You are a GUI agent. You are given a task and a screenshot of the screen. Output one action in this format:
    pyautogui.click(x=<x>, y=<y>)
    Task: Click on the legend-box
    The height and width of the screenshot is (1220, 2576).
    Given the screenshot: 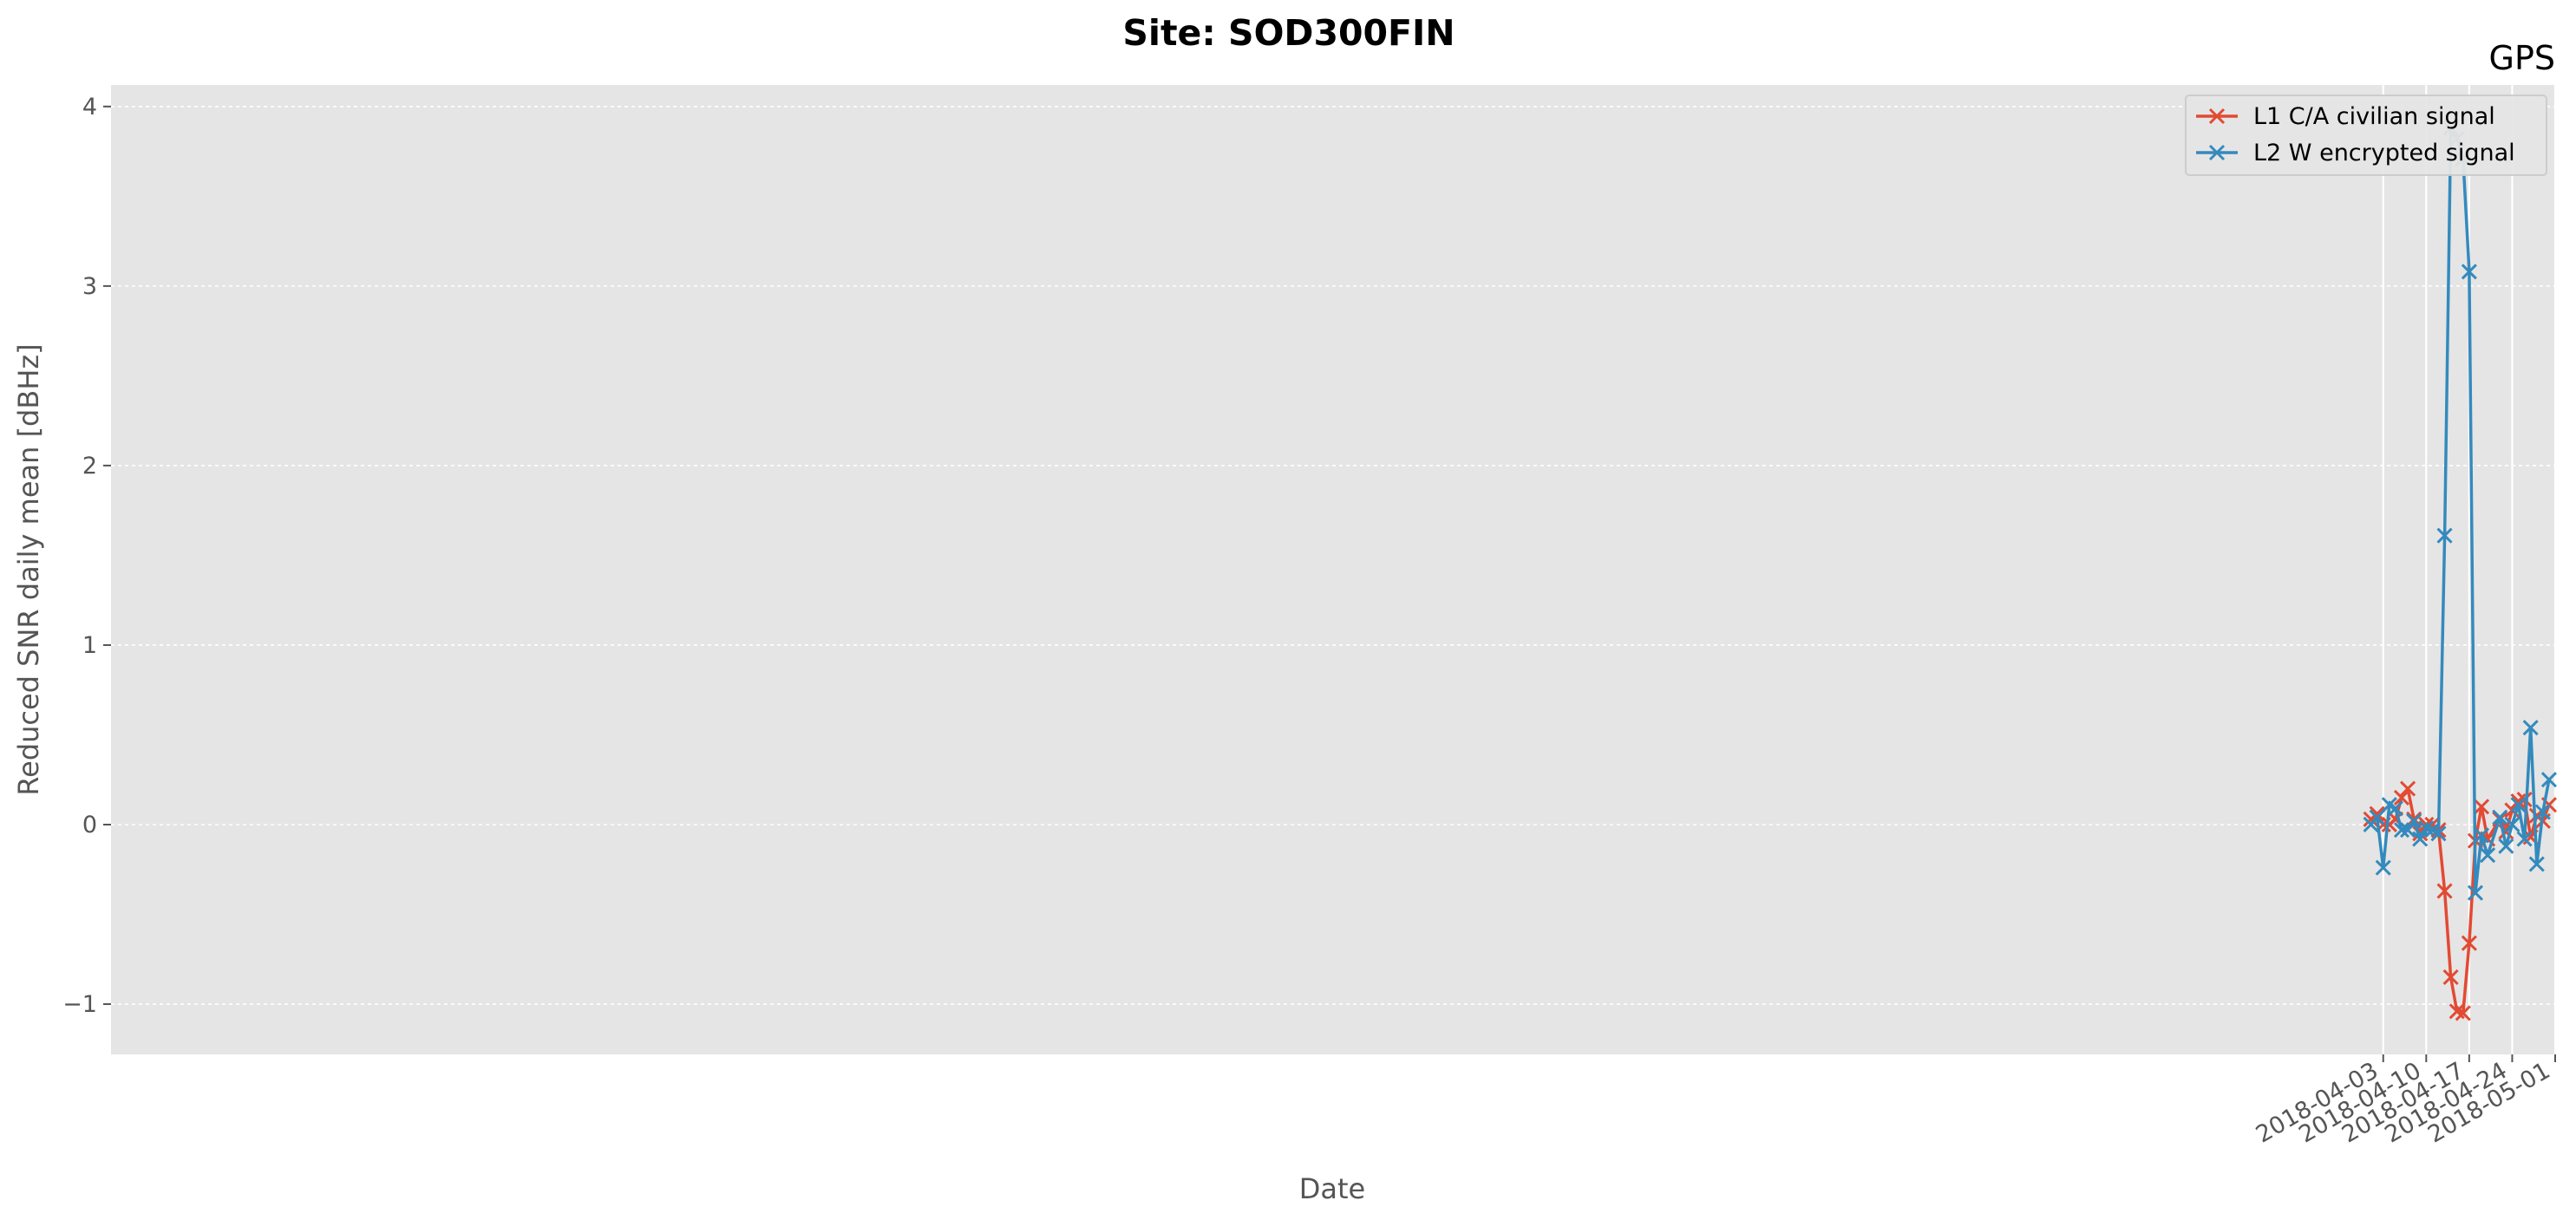 What is the action you would take?
    pyautogui.click(x=2366, y=135)
    